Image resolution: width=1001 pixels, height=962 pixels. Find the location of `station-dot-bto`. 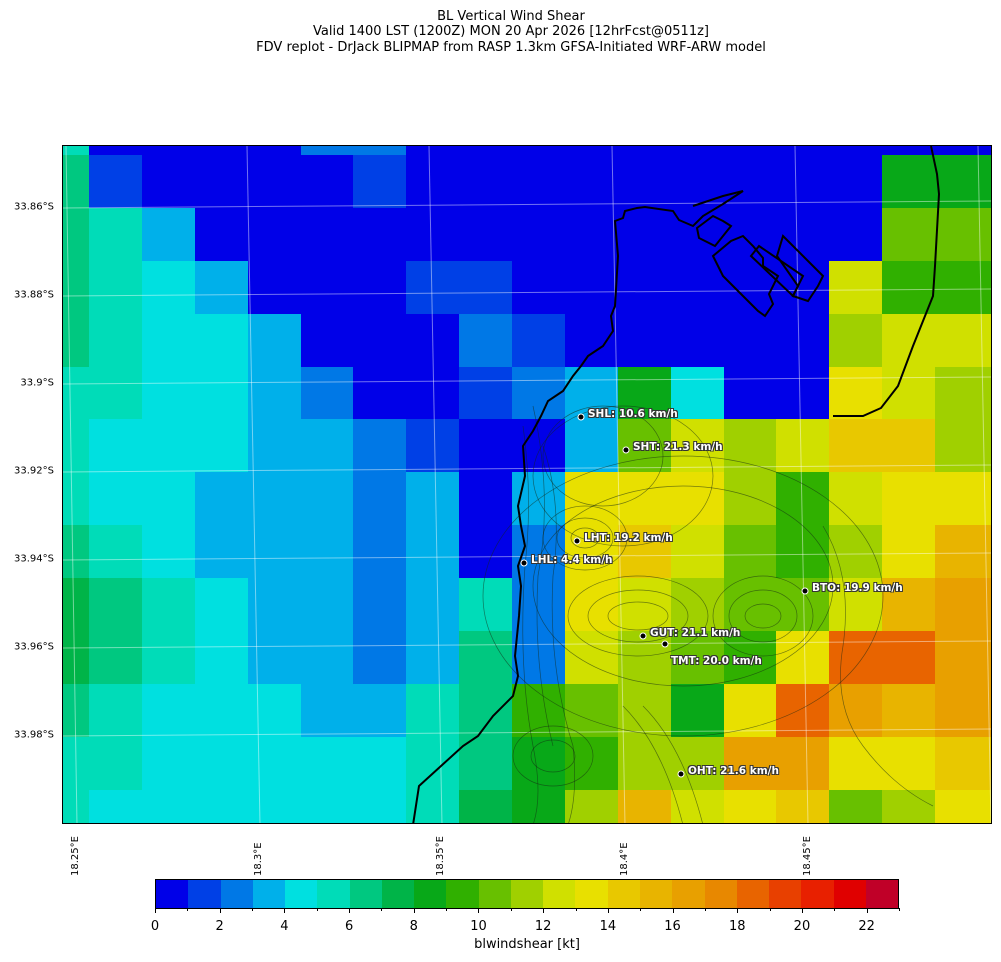

station-dot-bto is located at coordinates (805, 591).